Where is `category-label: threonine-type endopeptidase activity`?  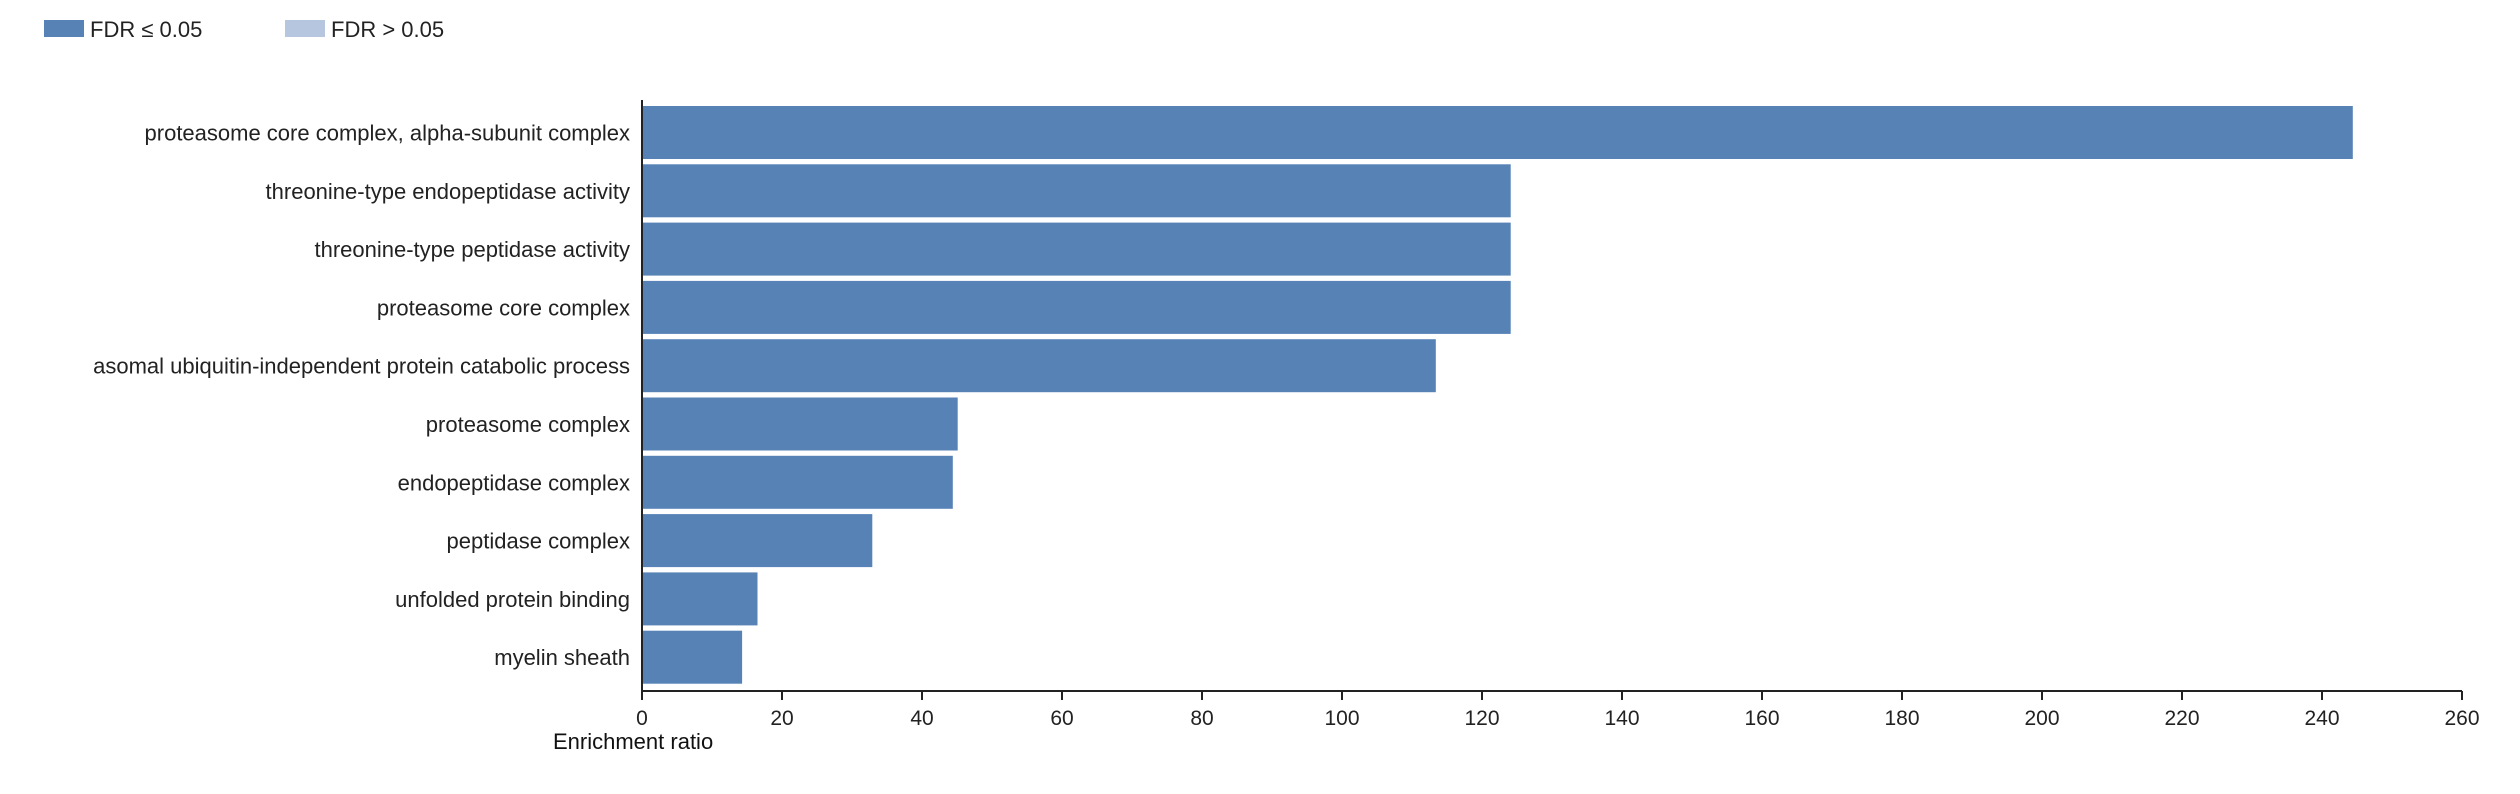
category-label: threonine-type endopeptidase activity is located at coordinates (448, 191).